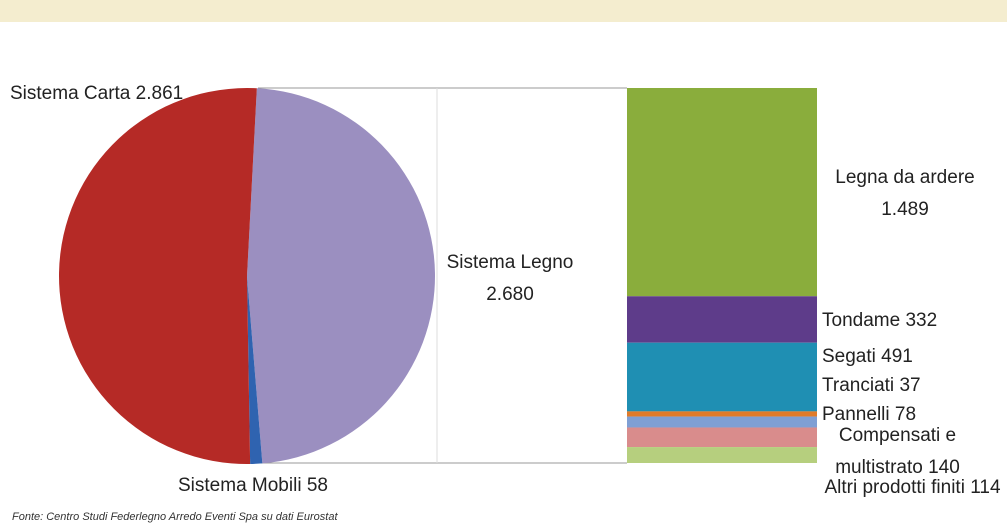 The height and width of the screenshot is (531, 1007). Describe the element at coordinates (849, 356) in the screenshot. I see `category-label: Segati` at that location.